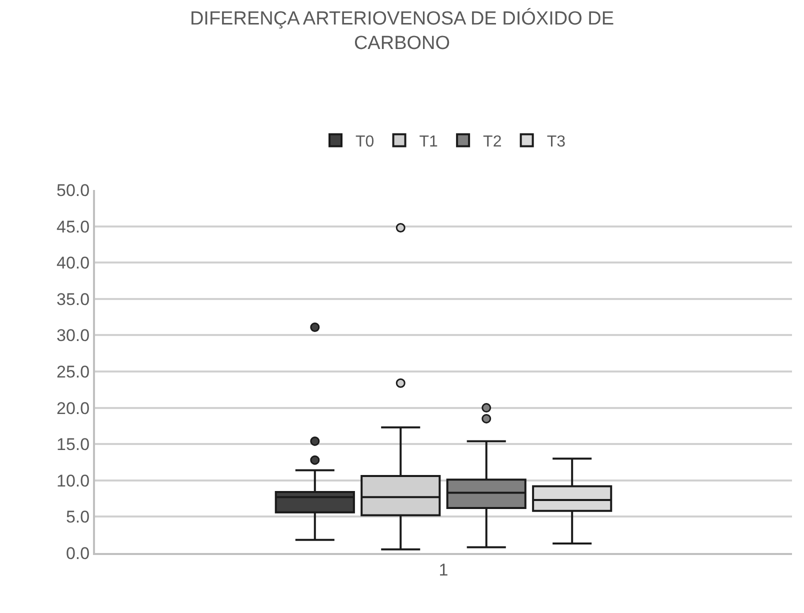  Describe the element at coordinates (73, 336) in the screenshot. I see `y-tick-label: 30.0` at that location.